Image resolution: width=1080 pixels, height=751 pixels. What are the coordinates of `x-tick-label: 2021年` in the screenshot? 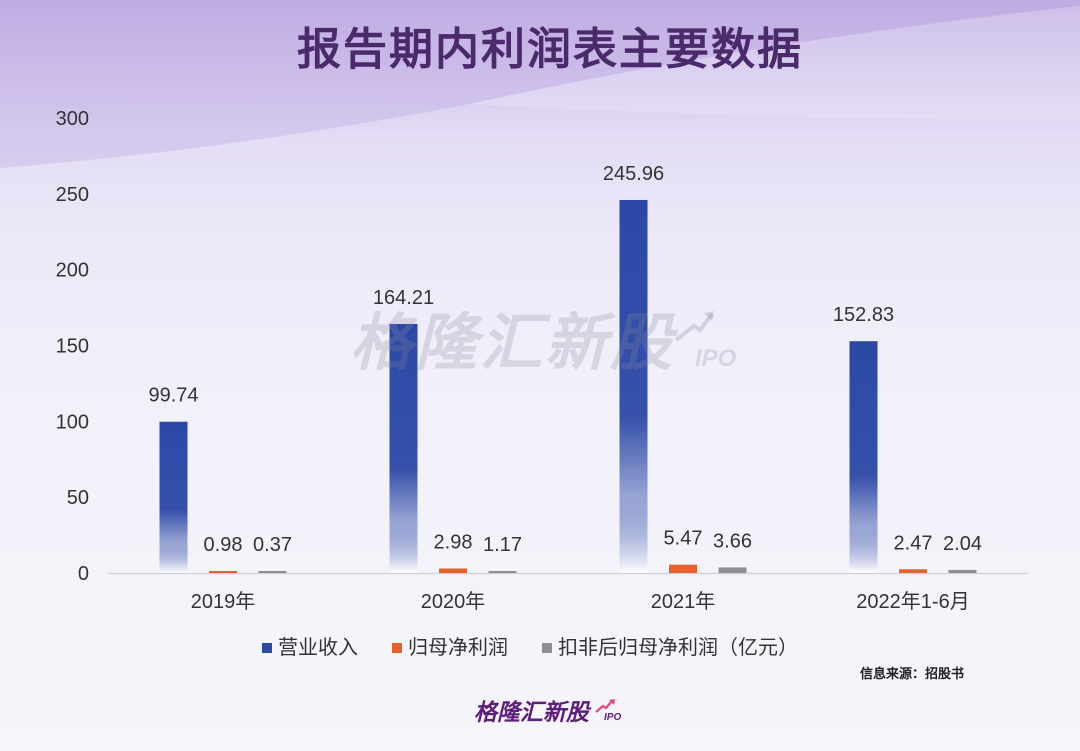 It's located at (683, 601).